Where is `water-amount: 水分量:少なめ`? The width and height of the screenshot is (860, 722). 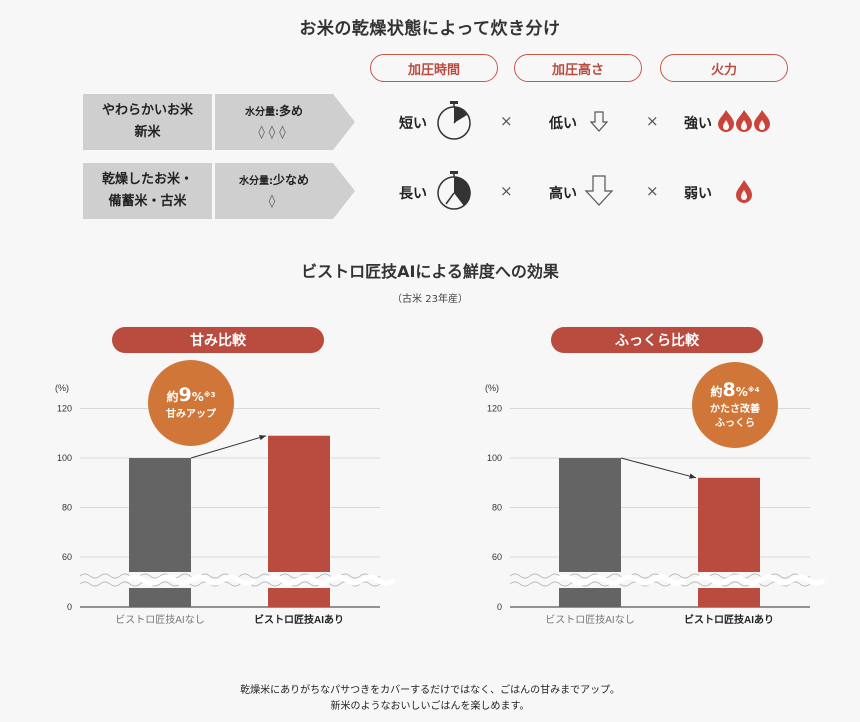 water-amount: 水分量:少なめ is located at coordinates (273, 180).